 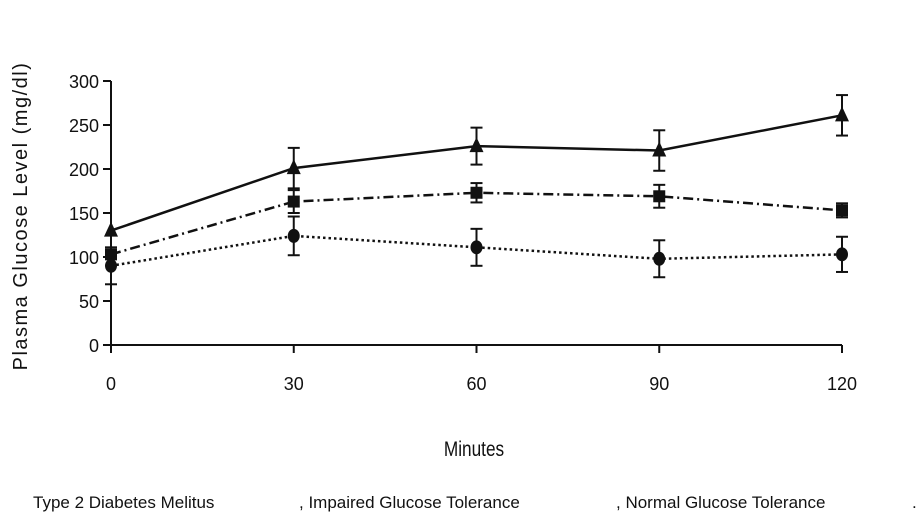 I want to click on y-tick-label: 300, so click(x=84, y=82).